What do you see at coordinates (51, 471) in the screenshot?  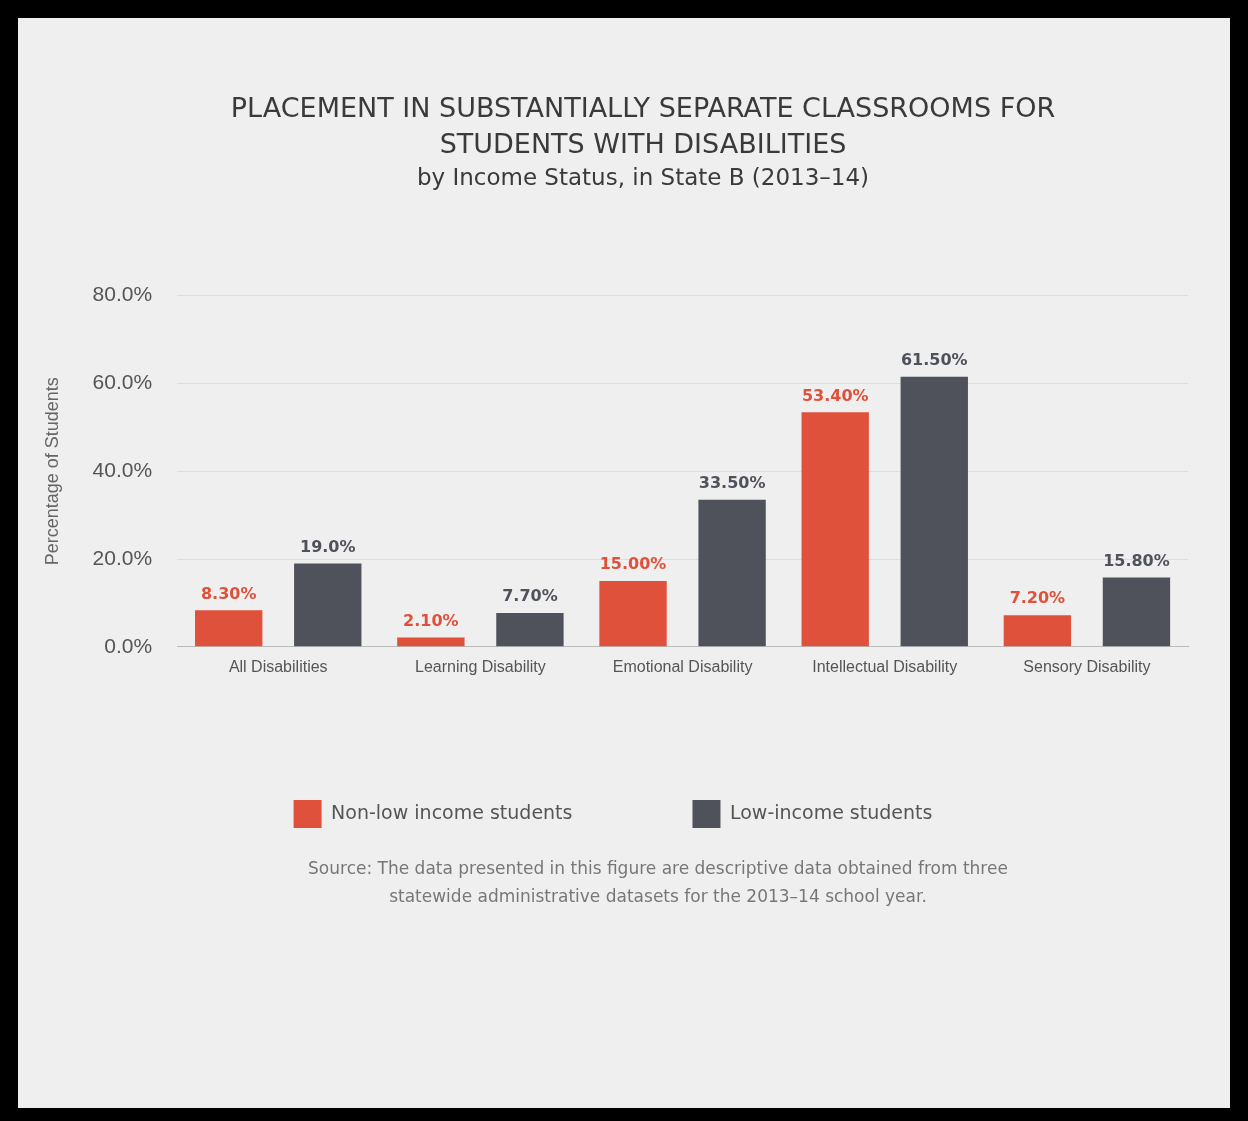 I see `y-axis-title: Percentage of Students` at bounding box center [51, 471].